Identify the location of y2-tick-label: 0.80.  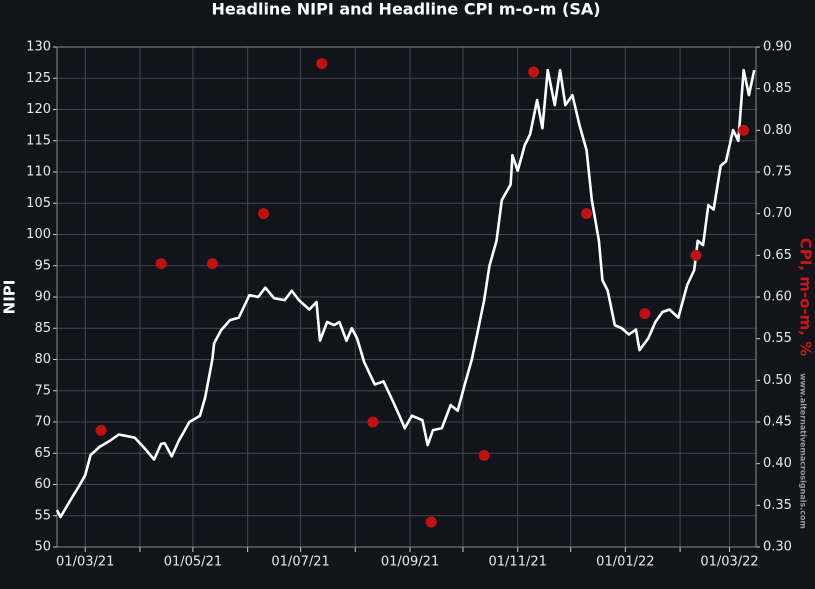
(777, 130).